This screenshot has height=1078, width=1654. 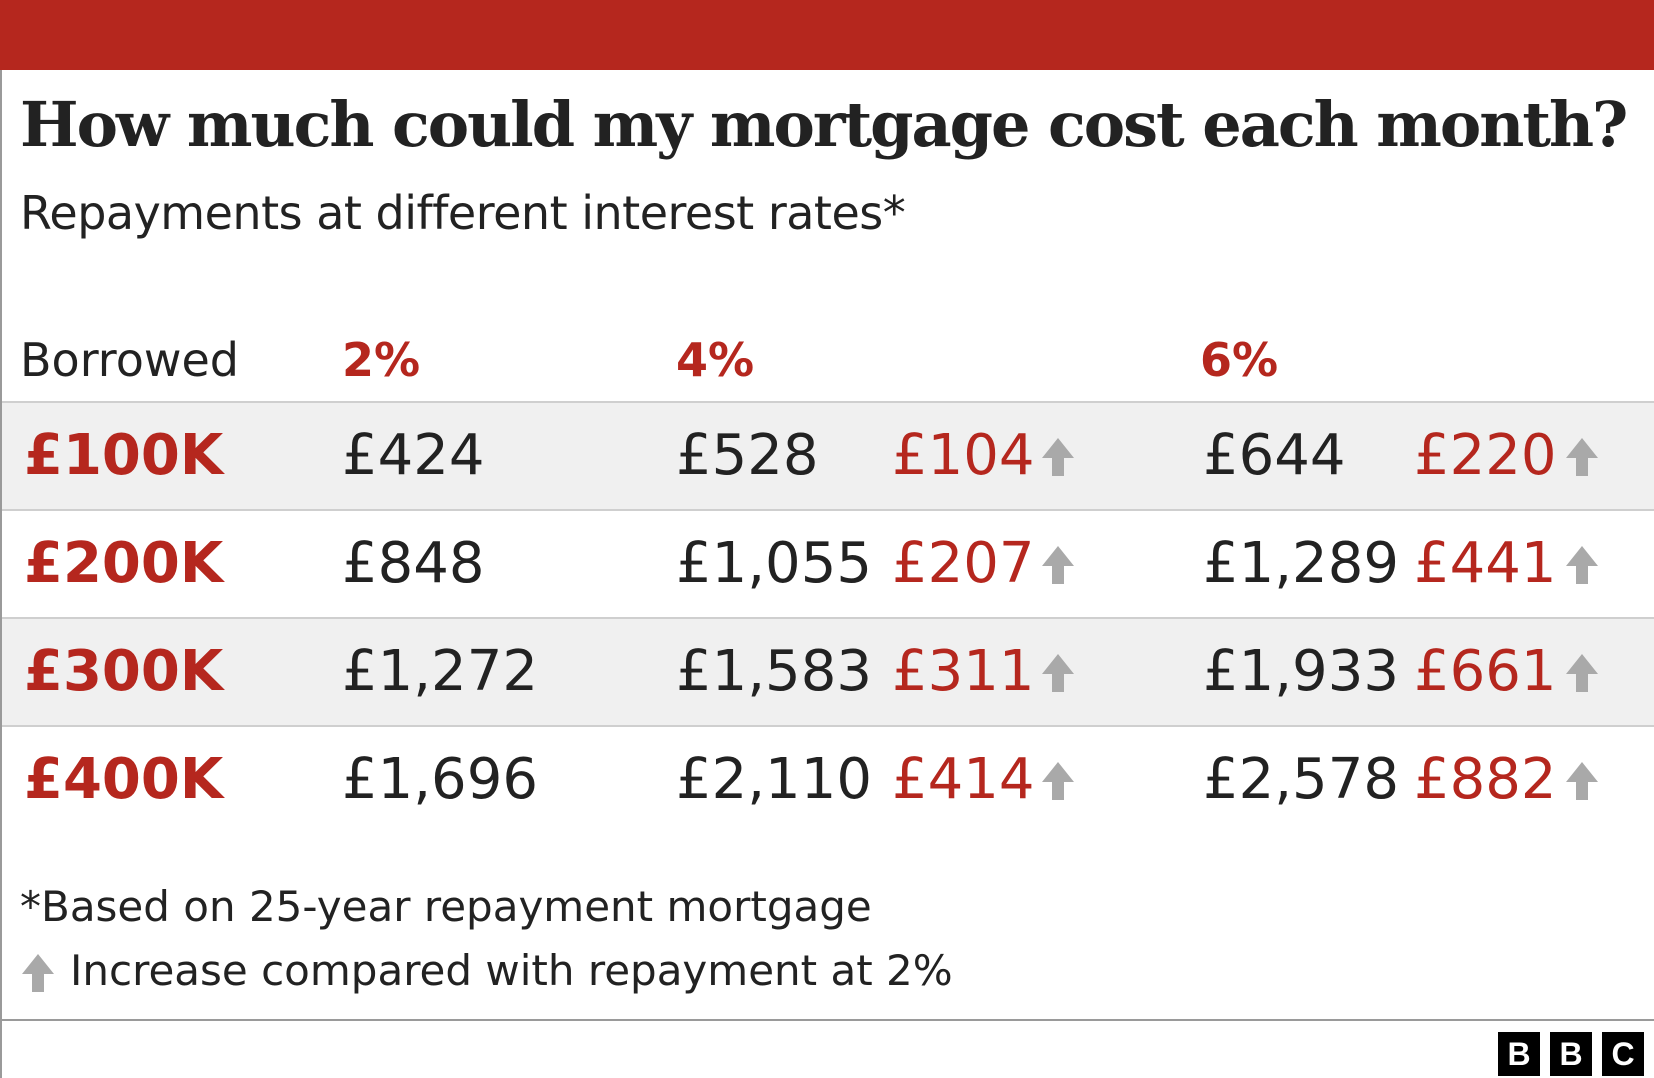 What do you see at coordinates (963, 455) in the screenshot?
I see `increase-4pct: £104` at bounding box center [963, 455].